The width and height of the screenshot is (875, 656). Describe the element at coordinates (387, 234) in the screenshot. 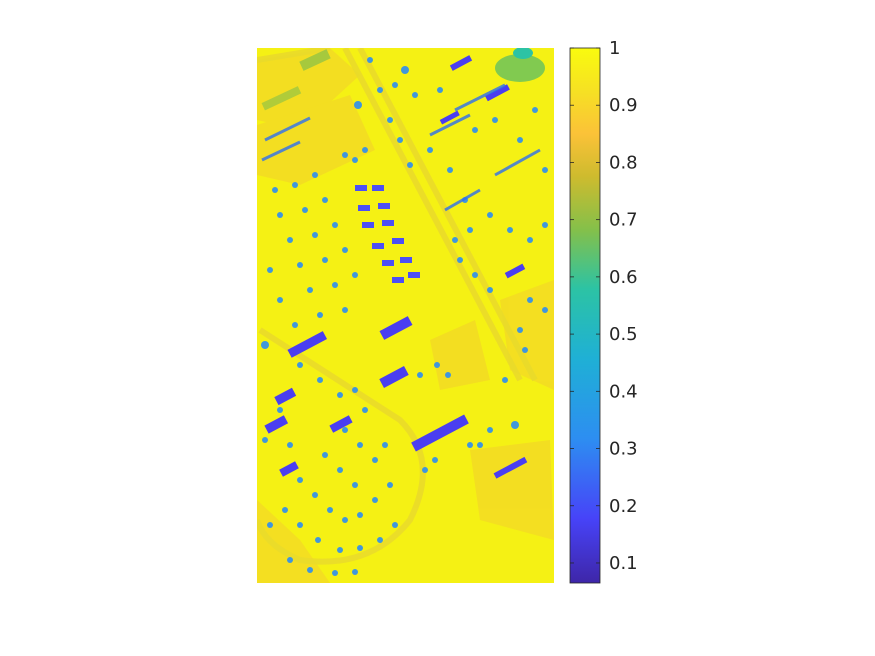

I see `heatmap-parking-blocks` at that location.